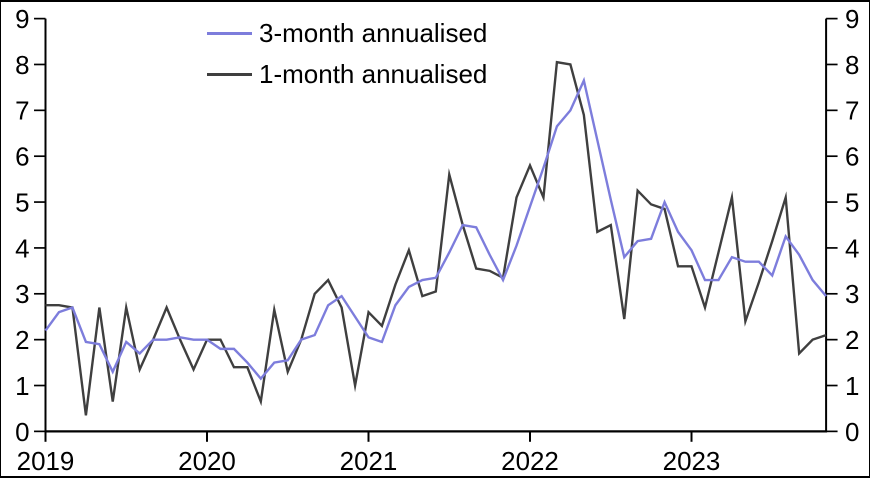 The height and width of the screenshot is (478, 870). Describe the element at coordinates (852, 249) in the screenshot. I see `y-axis-label-right: 4` at that location.